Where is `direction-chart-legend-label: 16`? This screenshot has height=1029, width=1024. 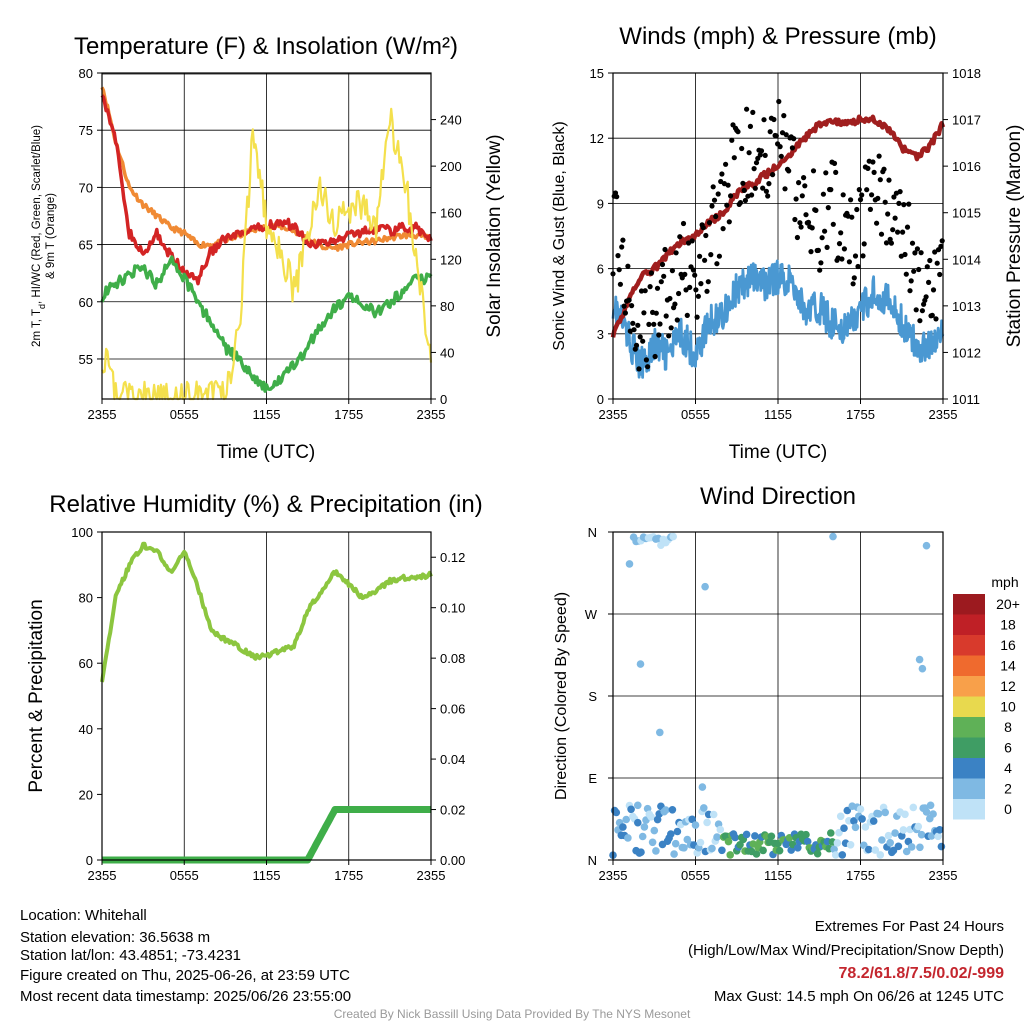 direction-chart-legend-label: 16 is located at coordinates (1008, 645).